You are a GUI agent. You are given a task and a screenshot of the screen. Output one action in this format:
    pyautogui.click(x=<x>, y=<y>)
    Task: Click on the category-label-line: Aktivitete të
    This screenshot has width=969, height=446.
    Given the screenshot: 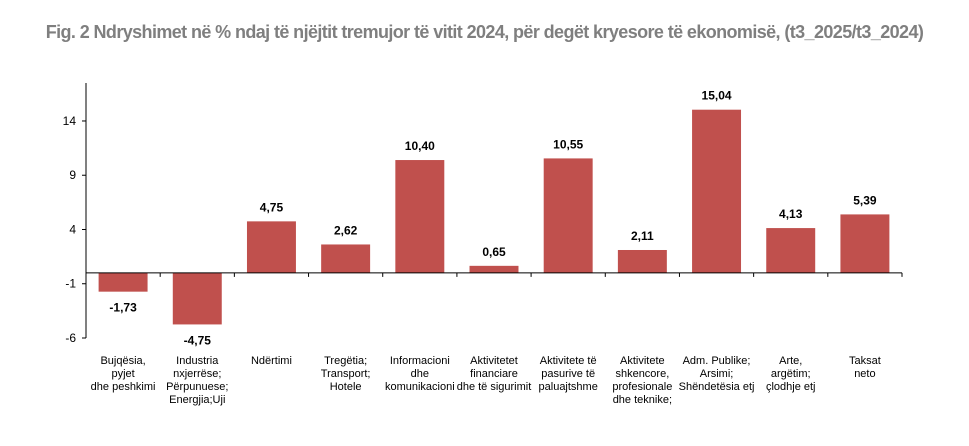 What is the action you would take?
    pyautogui.click(x=568, y=361)
    